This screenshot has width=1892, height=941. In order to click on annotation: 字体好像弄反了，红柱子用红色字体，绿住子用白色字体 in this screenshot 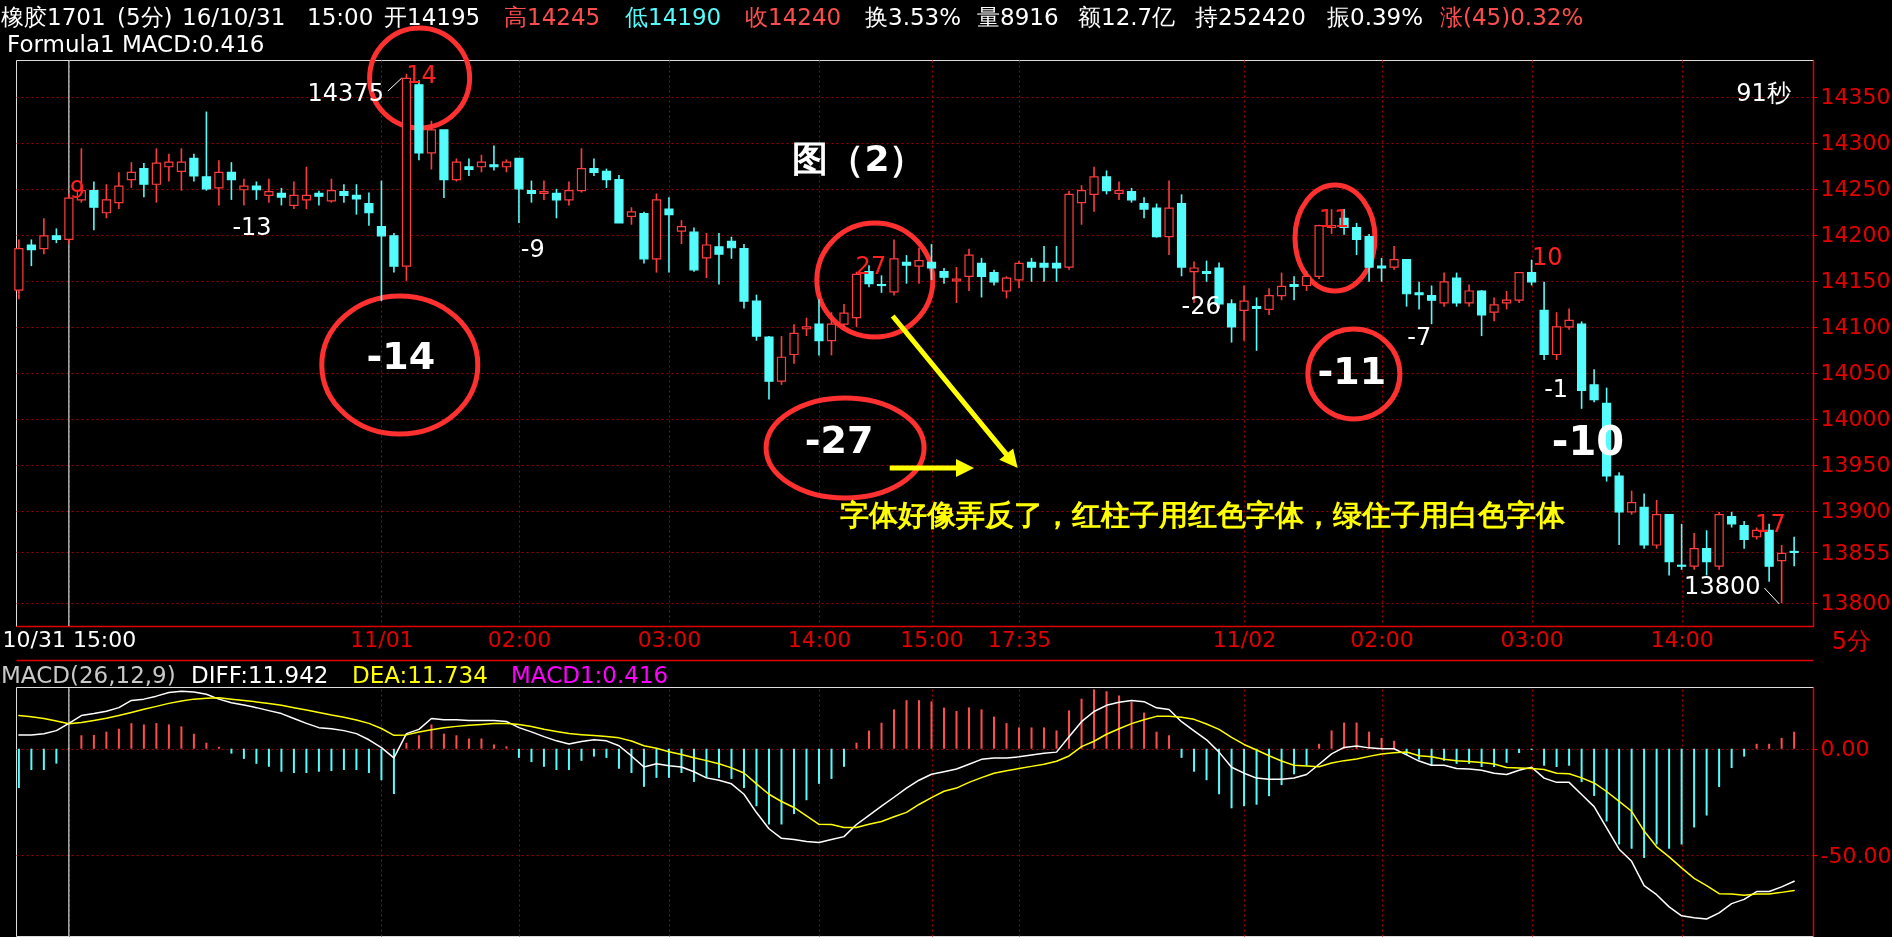, I will do `click(1202, 515)`.